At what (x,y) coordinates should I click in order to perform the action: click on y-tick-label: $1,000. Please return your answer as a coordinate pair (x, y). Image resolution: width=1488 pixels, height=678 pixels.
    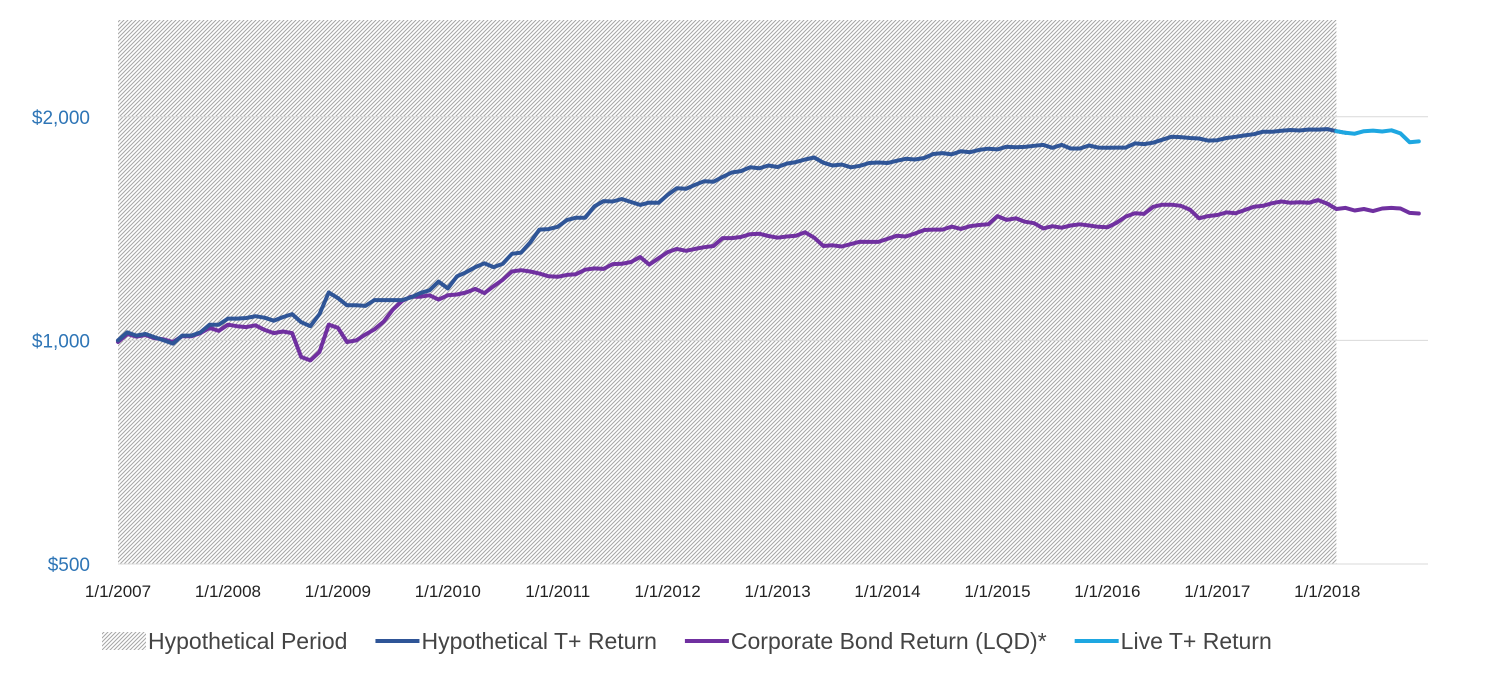
    Looking at the image, I should click on (61, 341).